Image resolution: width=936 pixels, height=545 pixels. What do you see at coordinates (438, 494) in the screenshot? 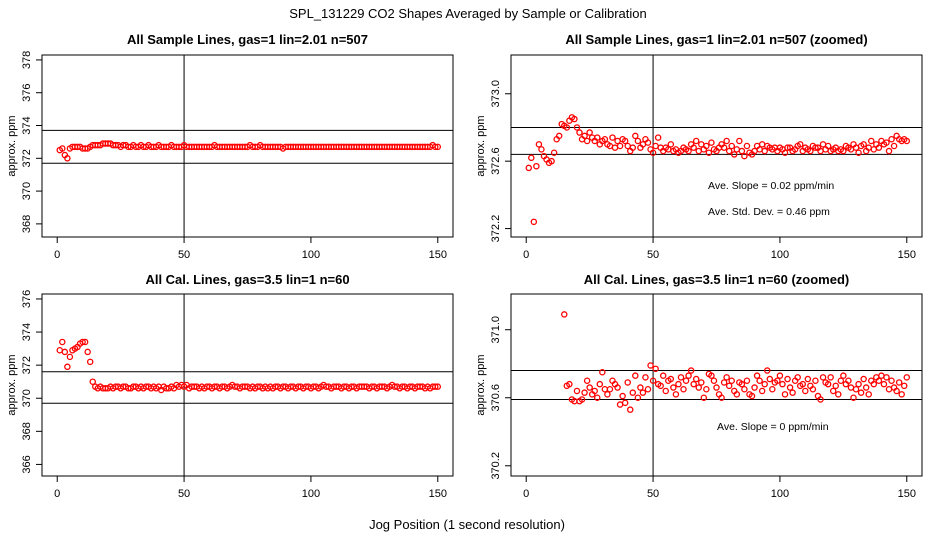
I see `x-tick-label-150: 150` at bounding box center [438, 494].